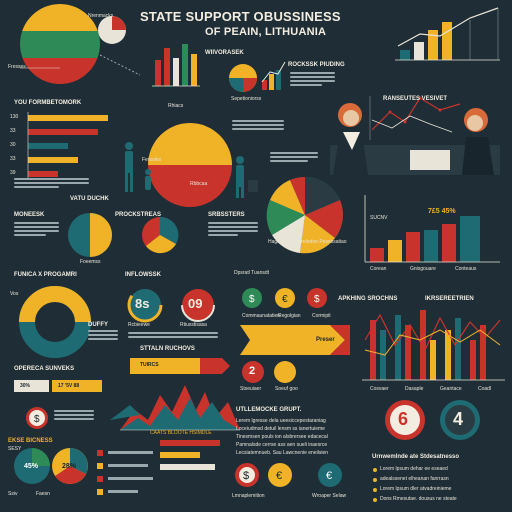 The width and height of the screenshot is (512, 512). Describe the element at coordinates (160, 235) in the screenshot. I see `pie-procastreas` at that location.